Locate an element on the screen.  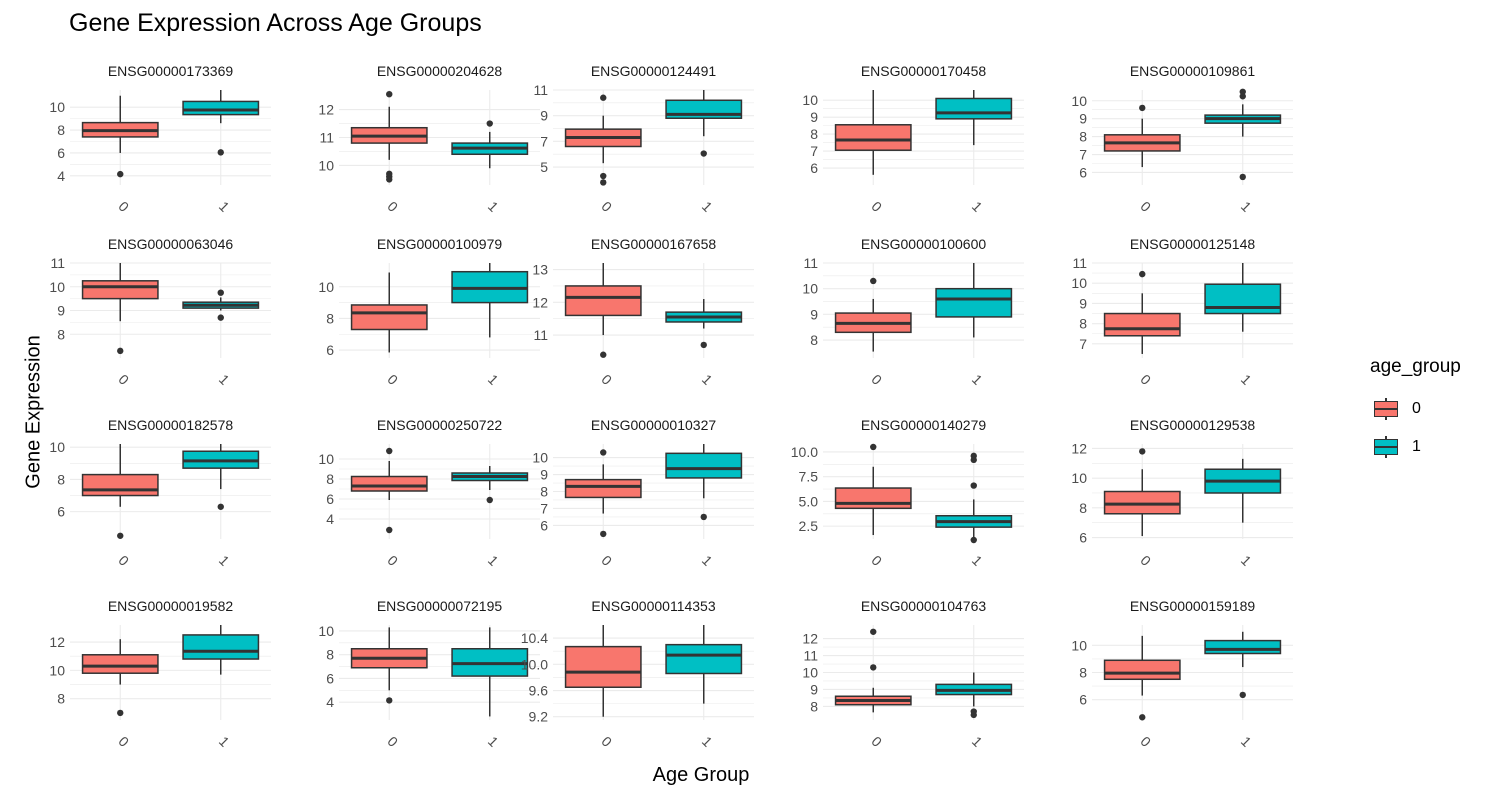
y-tick-label: 5 is located at coordinates (544, 167).